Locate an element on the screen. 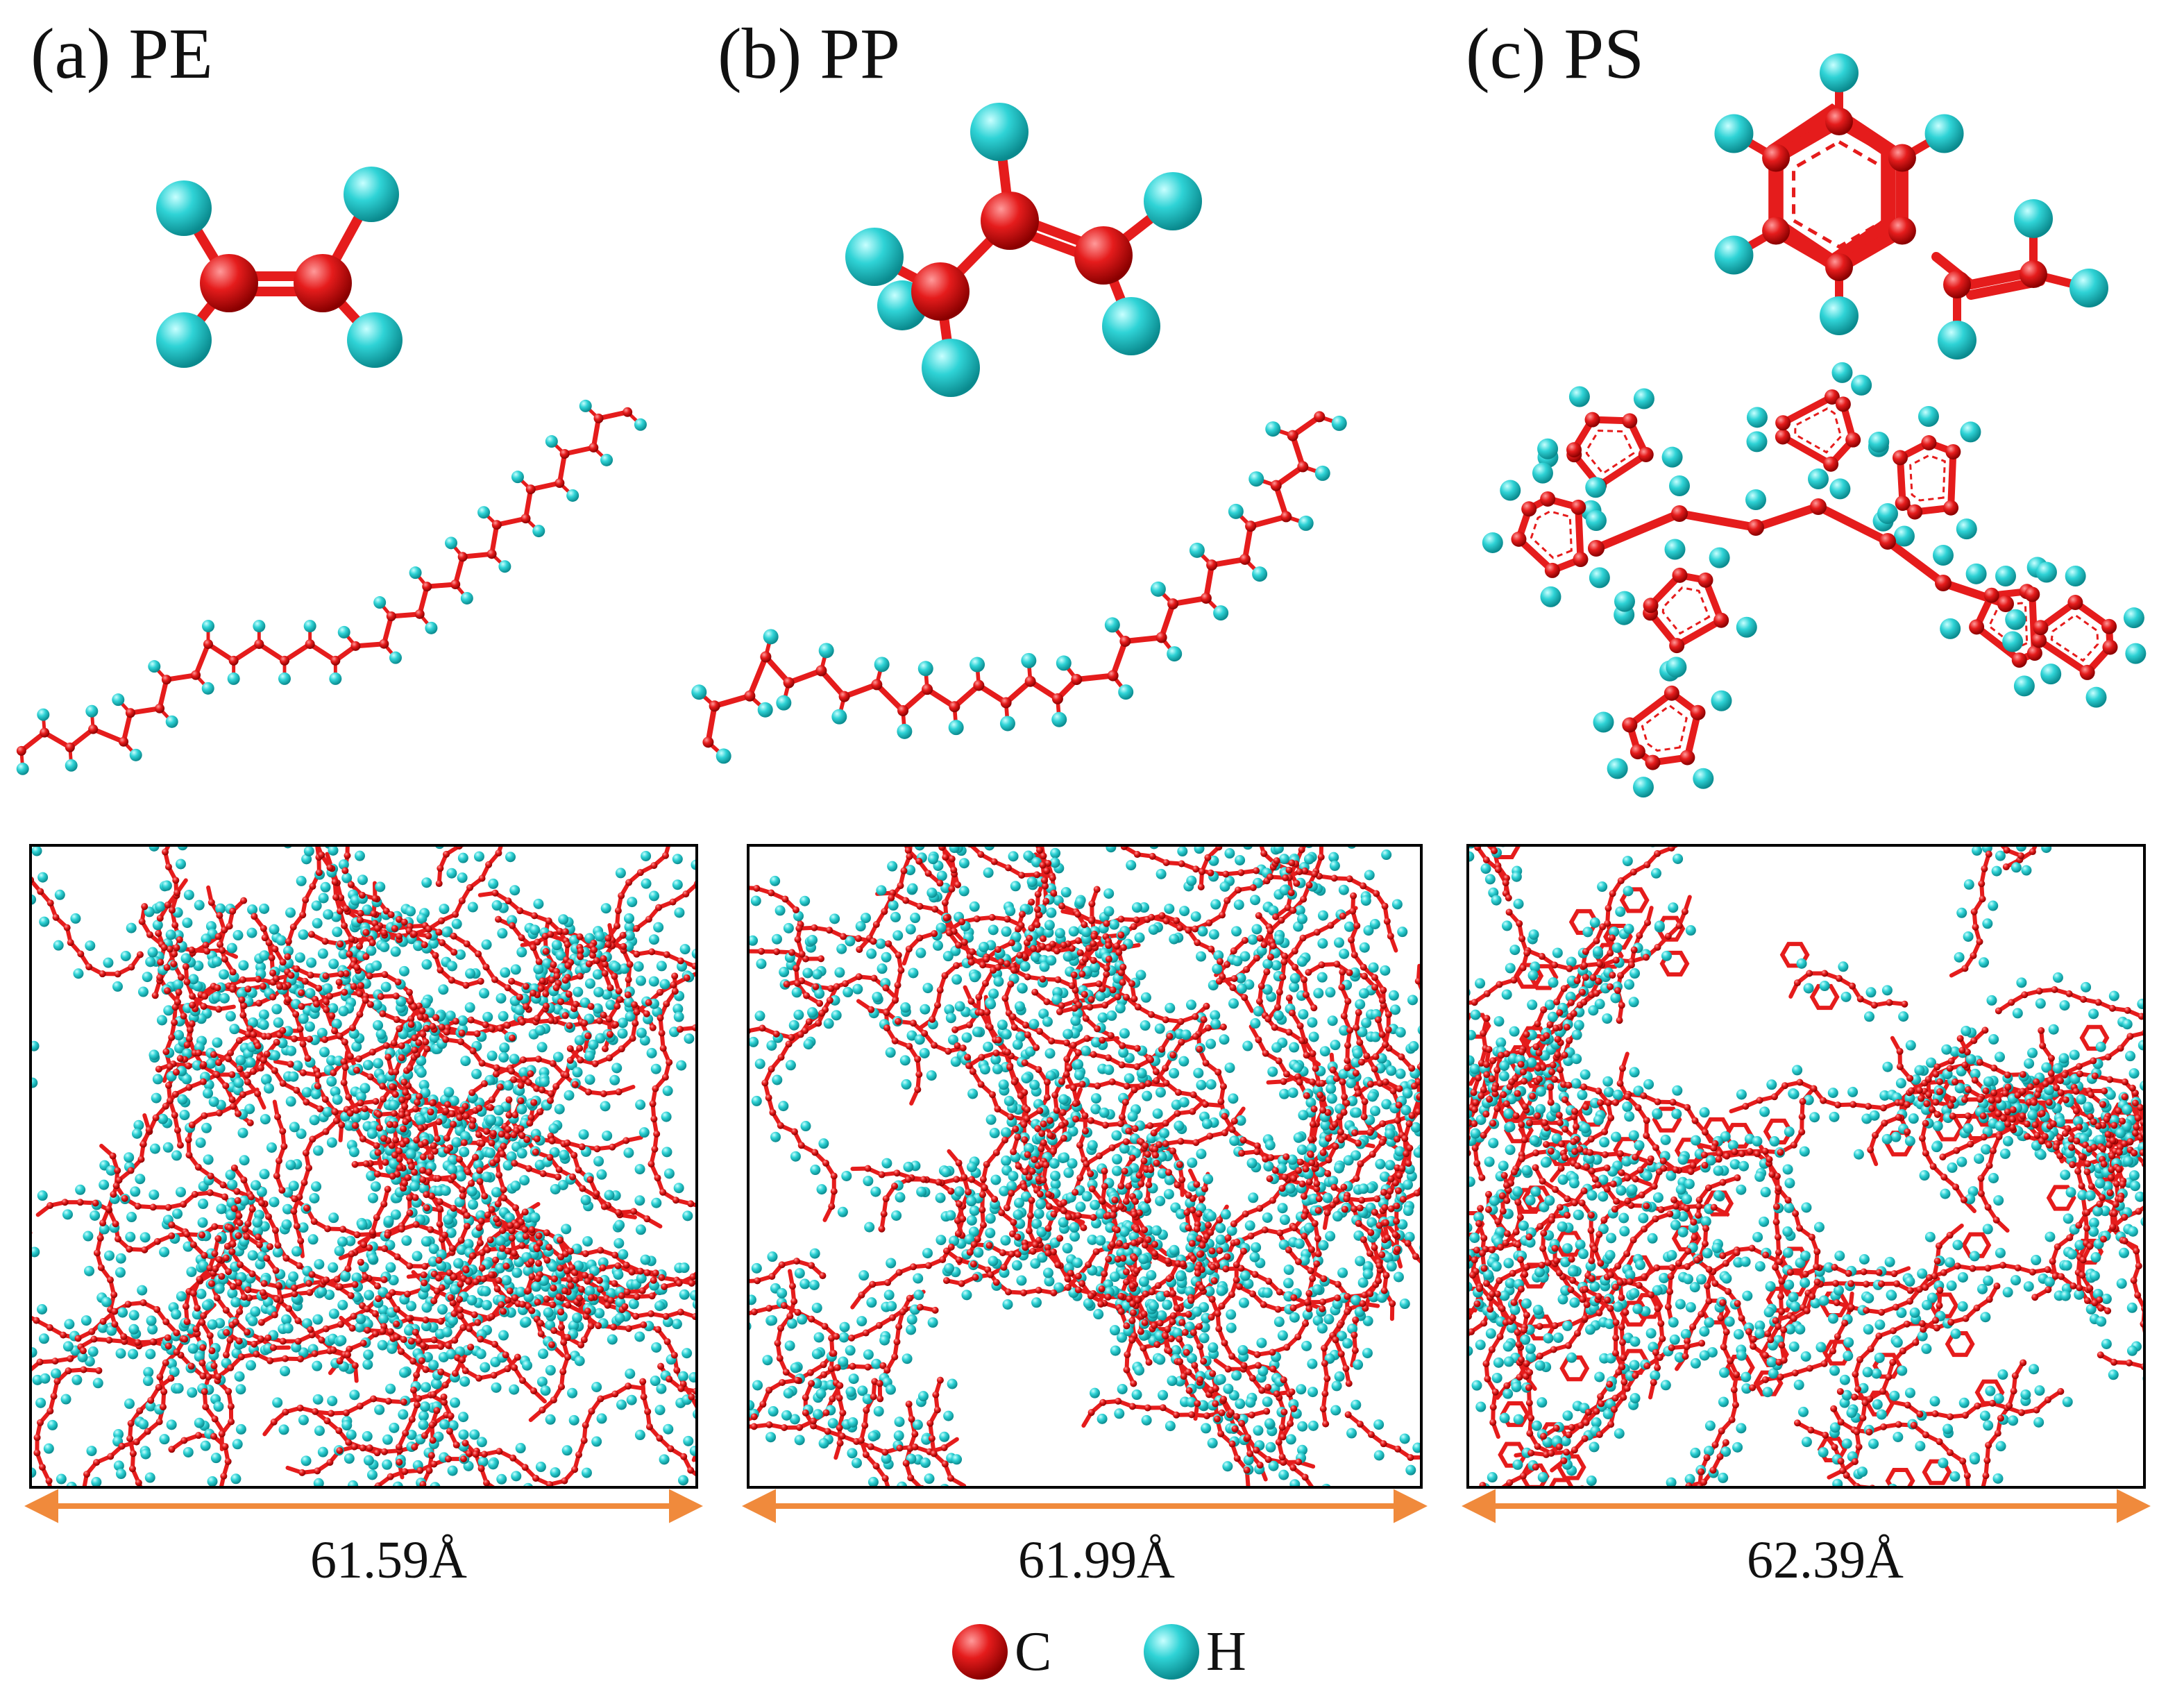  ps-simulation-box is located at coordinates (1806, 1166).